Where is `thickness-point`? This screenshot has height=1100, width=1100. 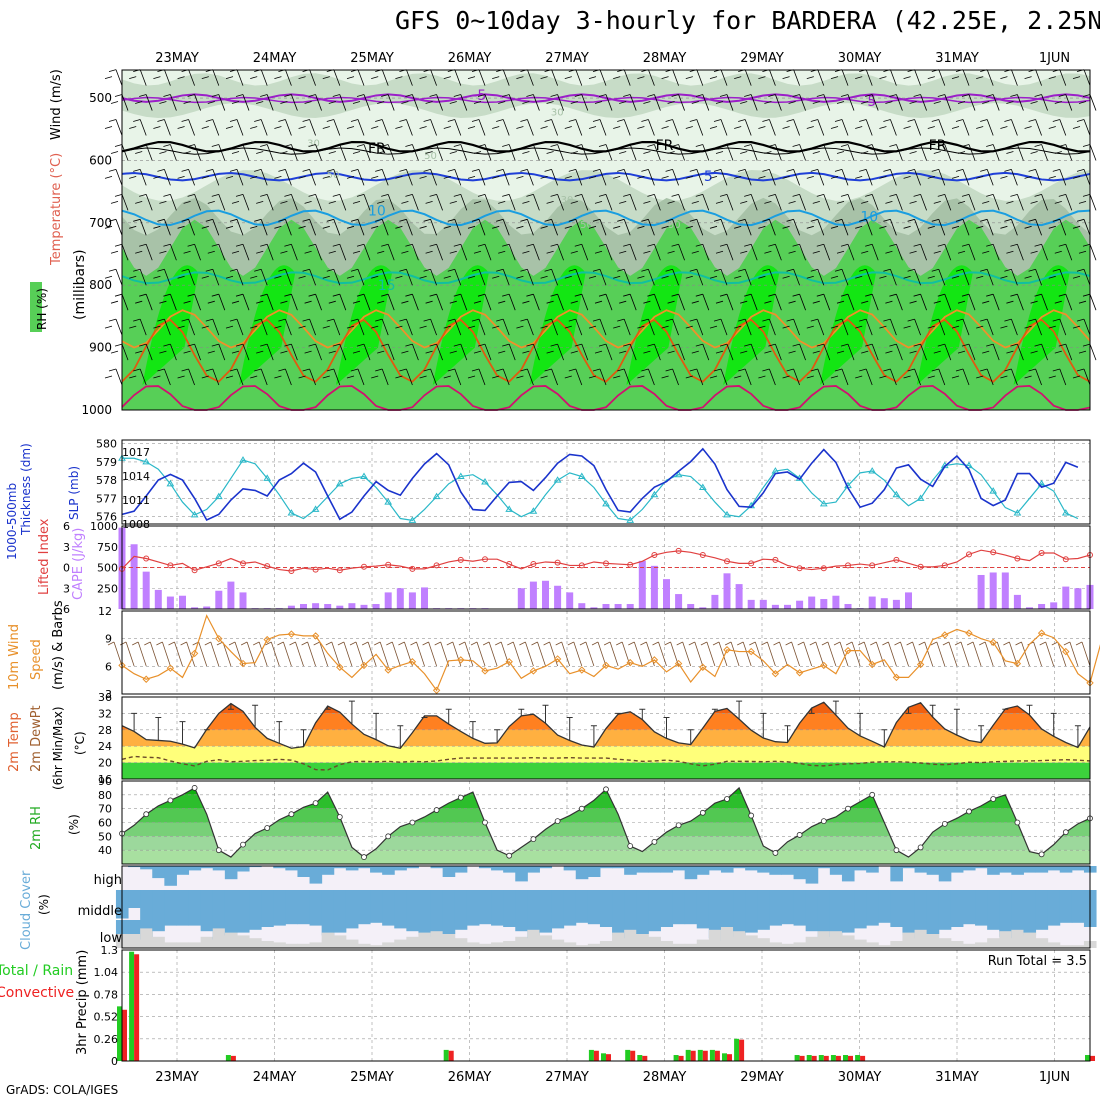 thickness-point is located at coordinates (291, 512).